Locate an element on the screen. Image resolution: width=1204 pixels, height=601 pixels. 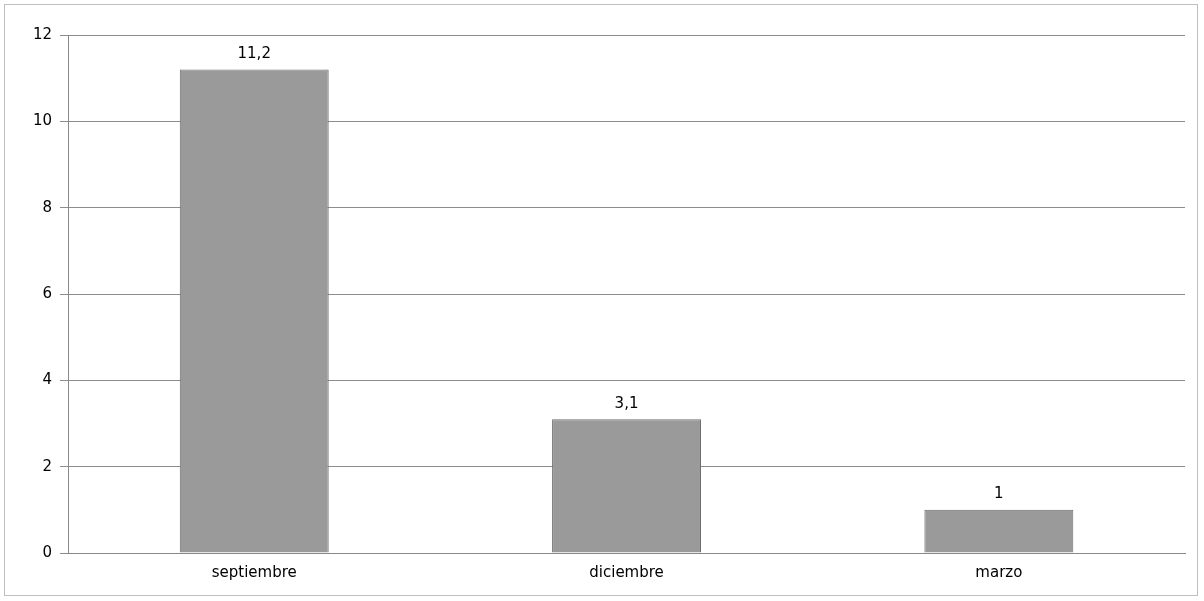
data-label: 11,2 is located at coordinates (254, 52).